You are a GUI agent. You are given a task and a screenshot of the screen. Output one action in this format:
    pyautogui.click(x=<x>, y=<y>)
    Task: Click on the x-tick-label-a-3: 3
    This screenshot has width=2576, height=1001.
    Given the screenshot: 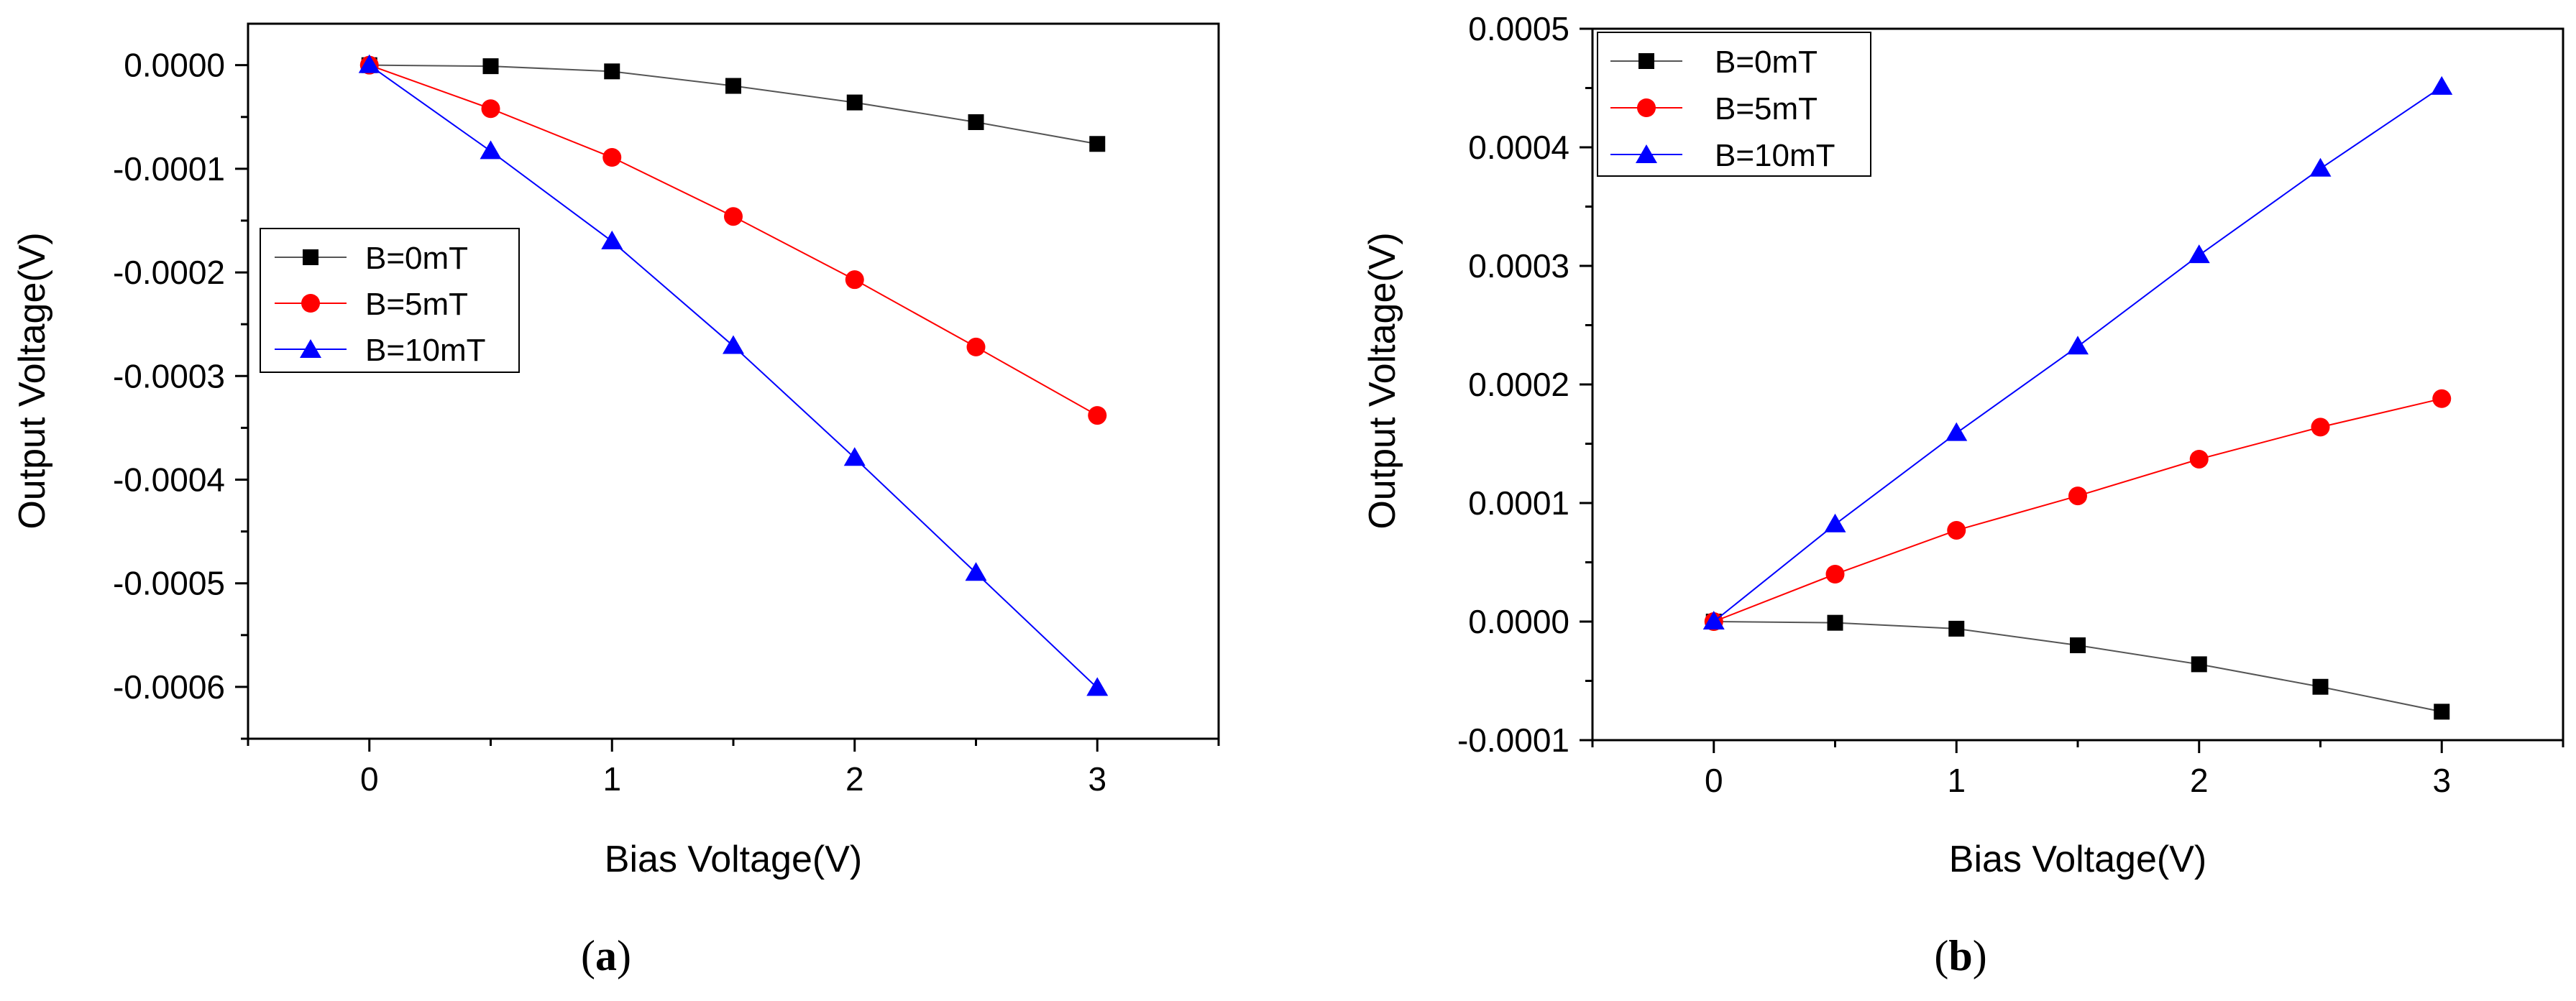 What is the action you would take?
    pyautogui.click(x=1097, y=779)
    